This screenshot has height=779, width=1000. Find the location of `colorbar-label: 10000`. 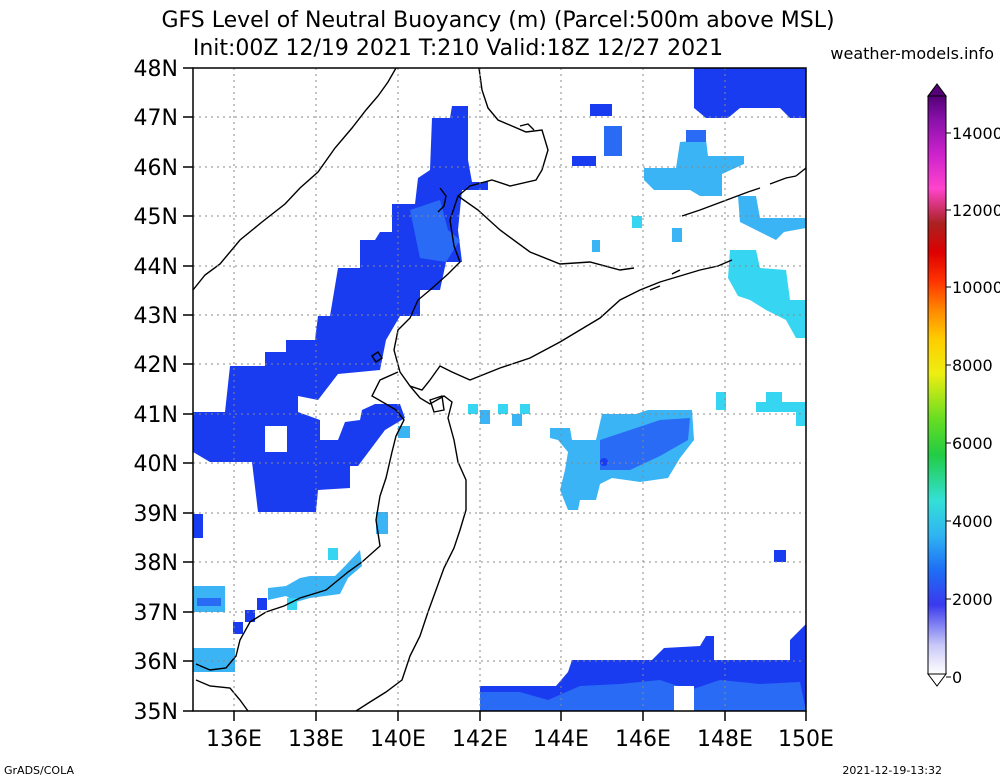

colorbar-label: 10000 is located at coordinates (976, 287).